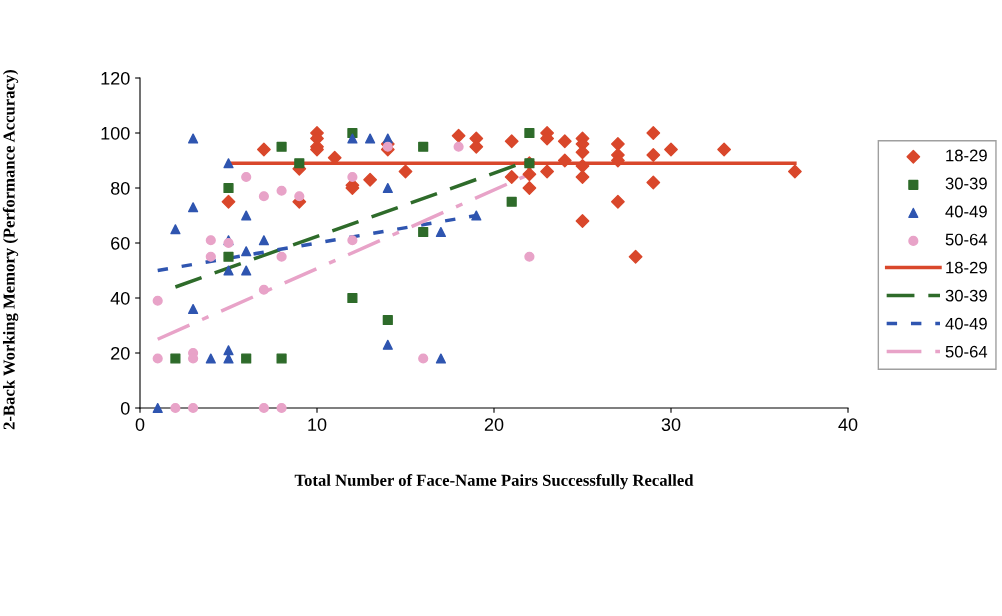 This screenshot has width=1002, height=616. I want to click on x-axis-title: Total Number of Face-Name Pairs Successfully Recalled, so click(494, 482).